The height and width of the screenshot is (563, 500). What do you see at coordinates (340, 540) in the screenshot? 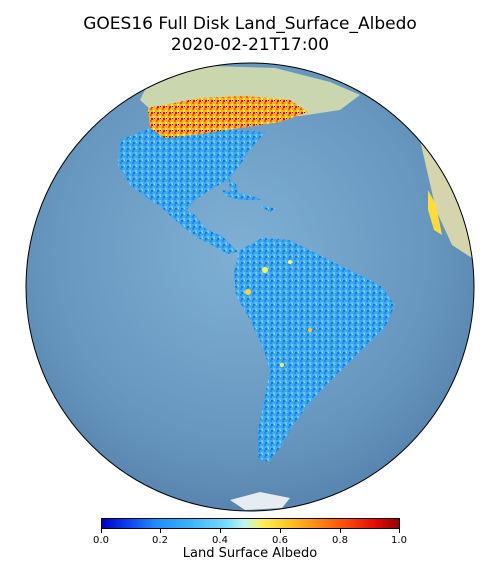
I see `colorbar-tick-label: 0.8` at bounding box center [340, 540].